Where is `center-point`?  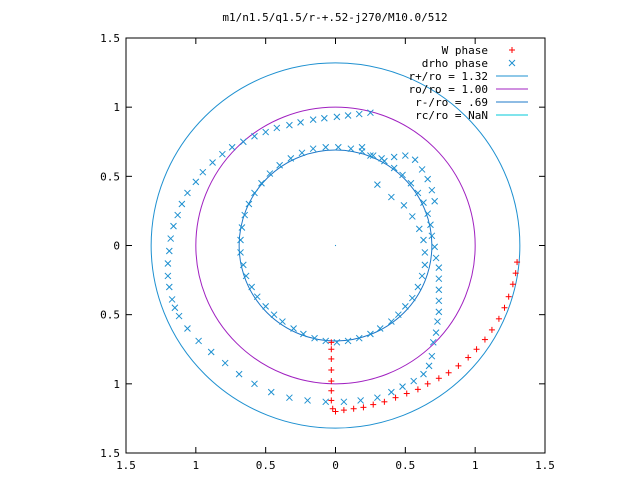 center-point is located at coordinates (335, 245).